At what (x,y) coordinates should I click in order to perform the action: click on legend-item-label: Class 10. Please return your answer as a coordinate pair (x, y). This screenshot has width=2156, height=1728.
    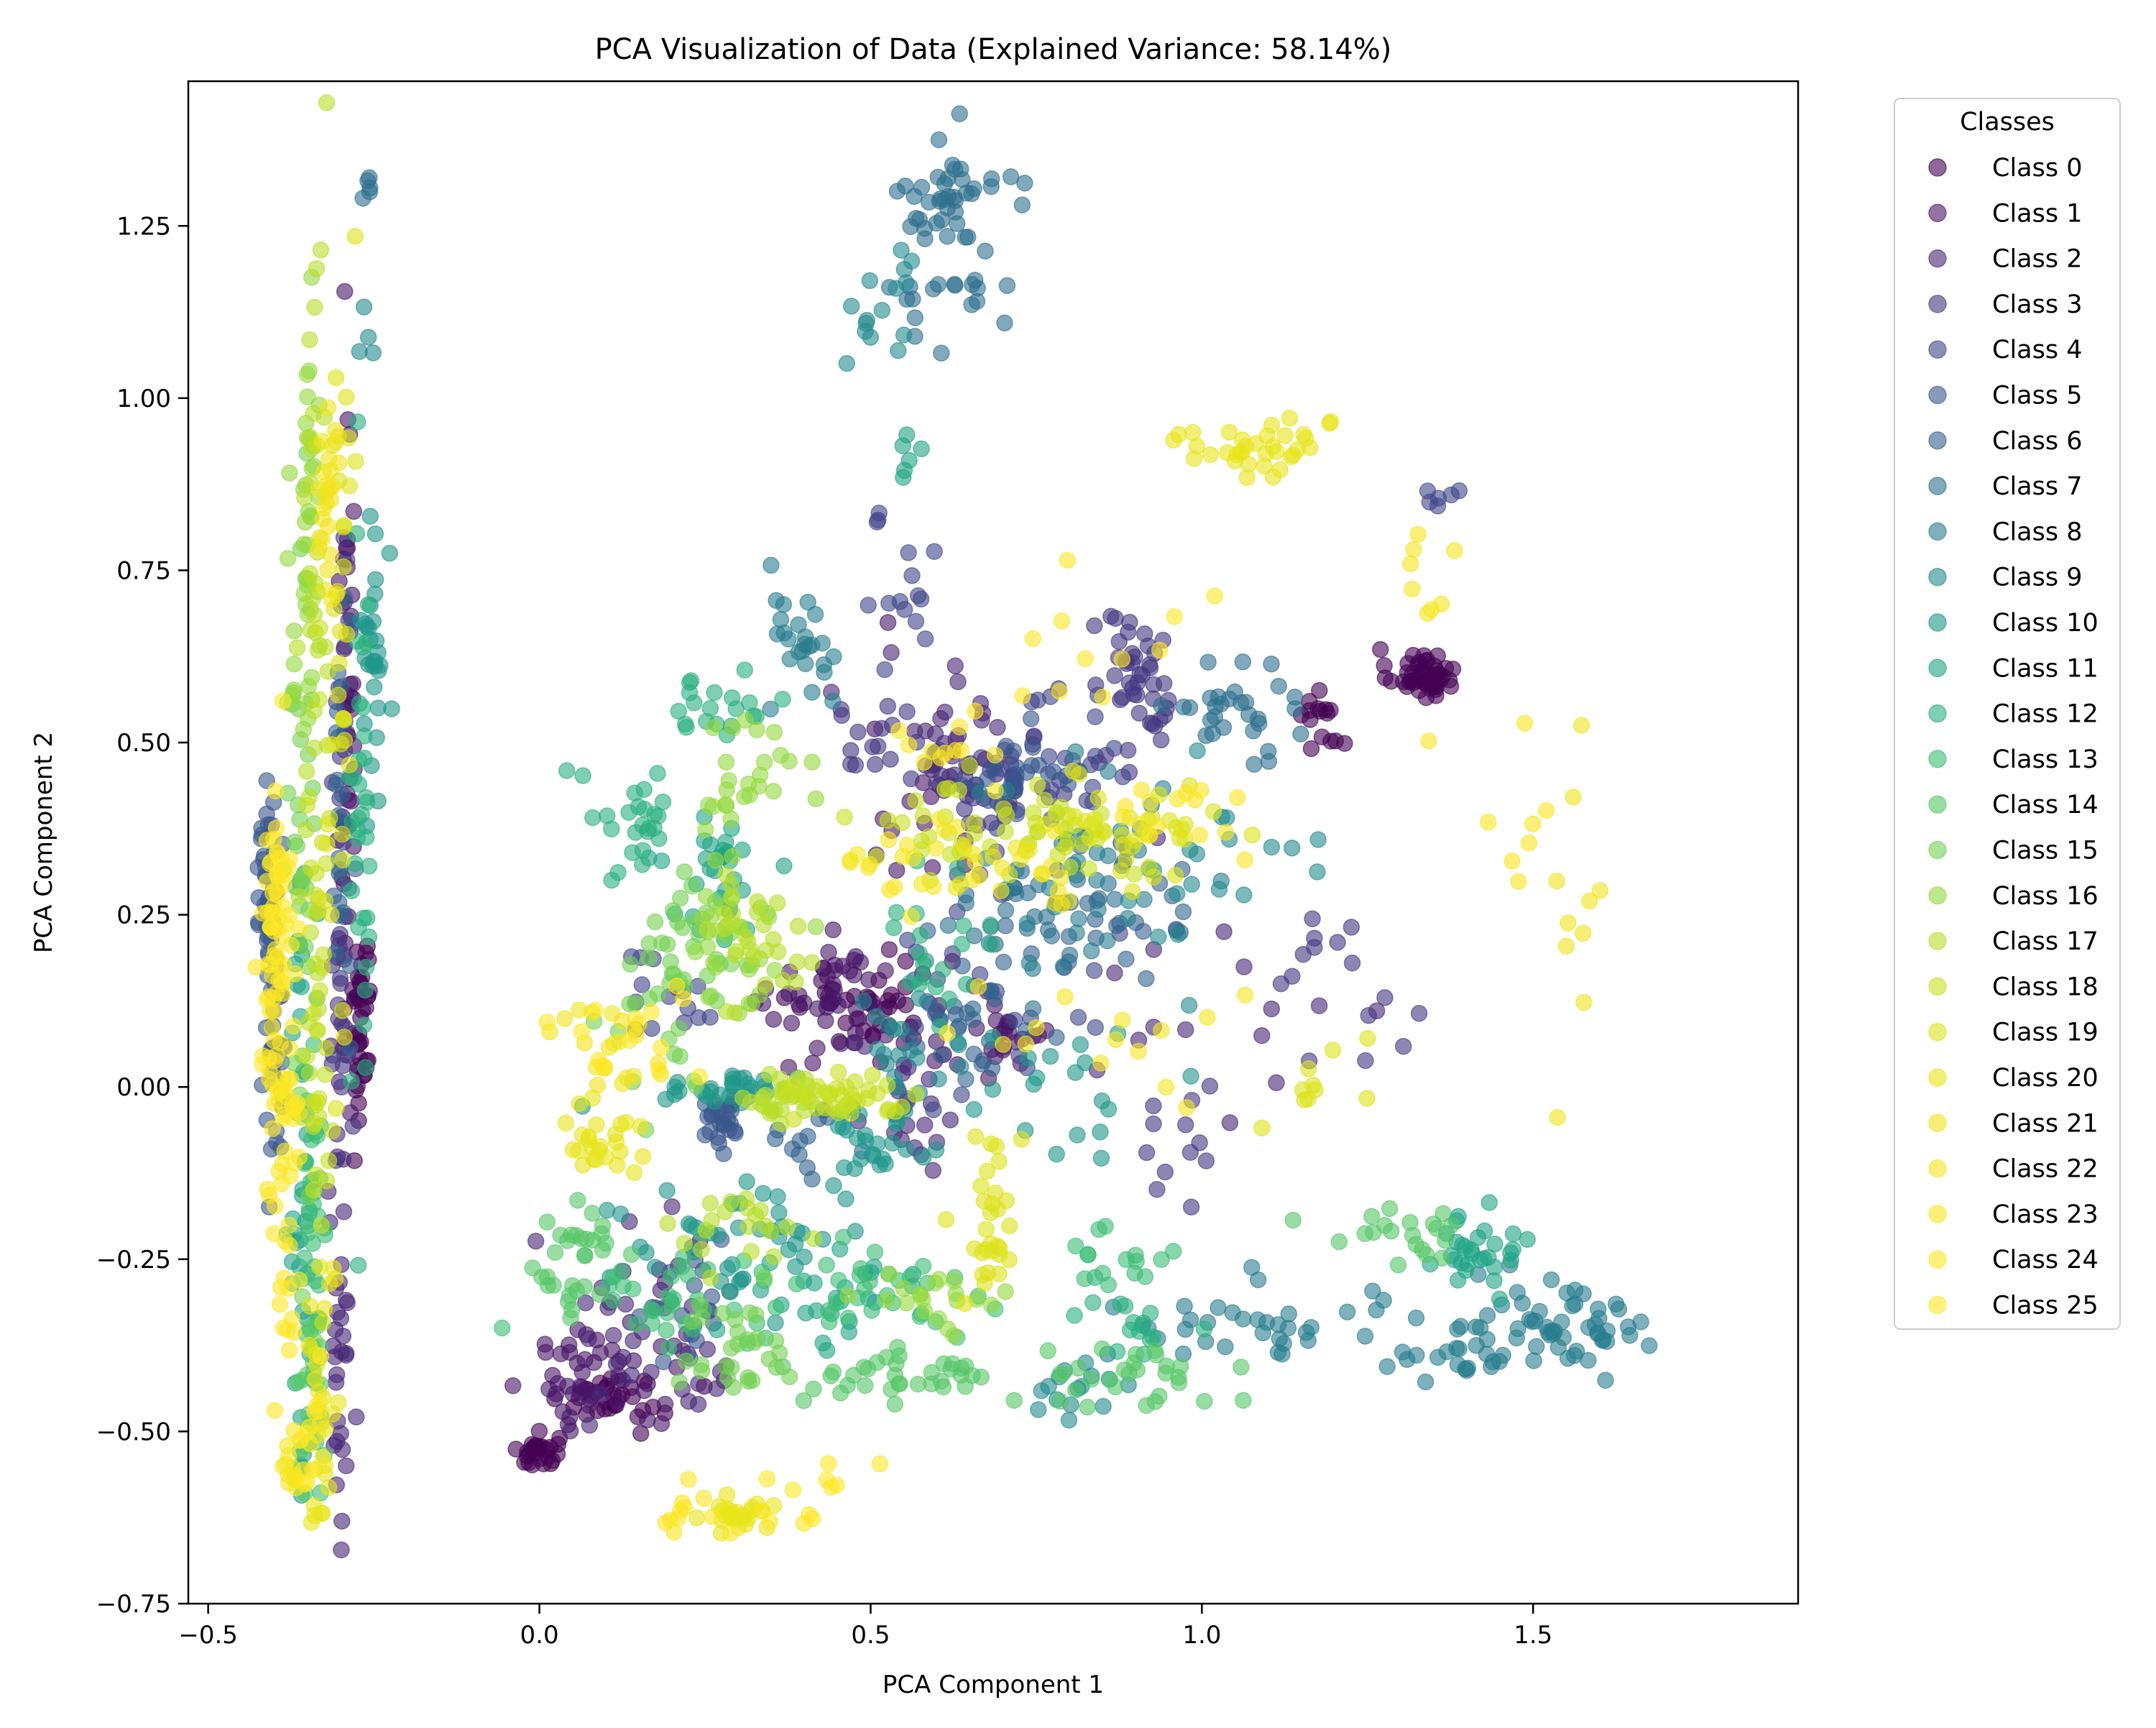
    Looking at the image, I should click on (2045, 623).